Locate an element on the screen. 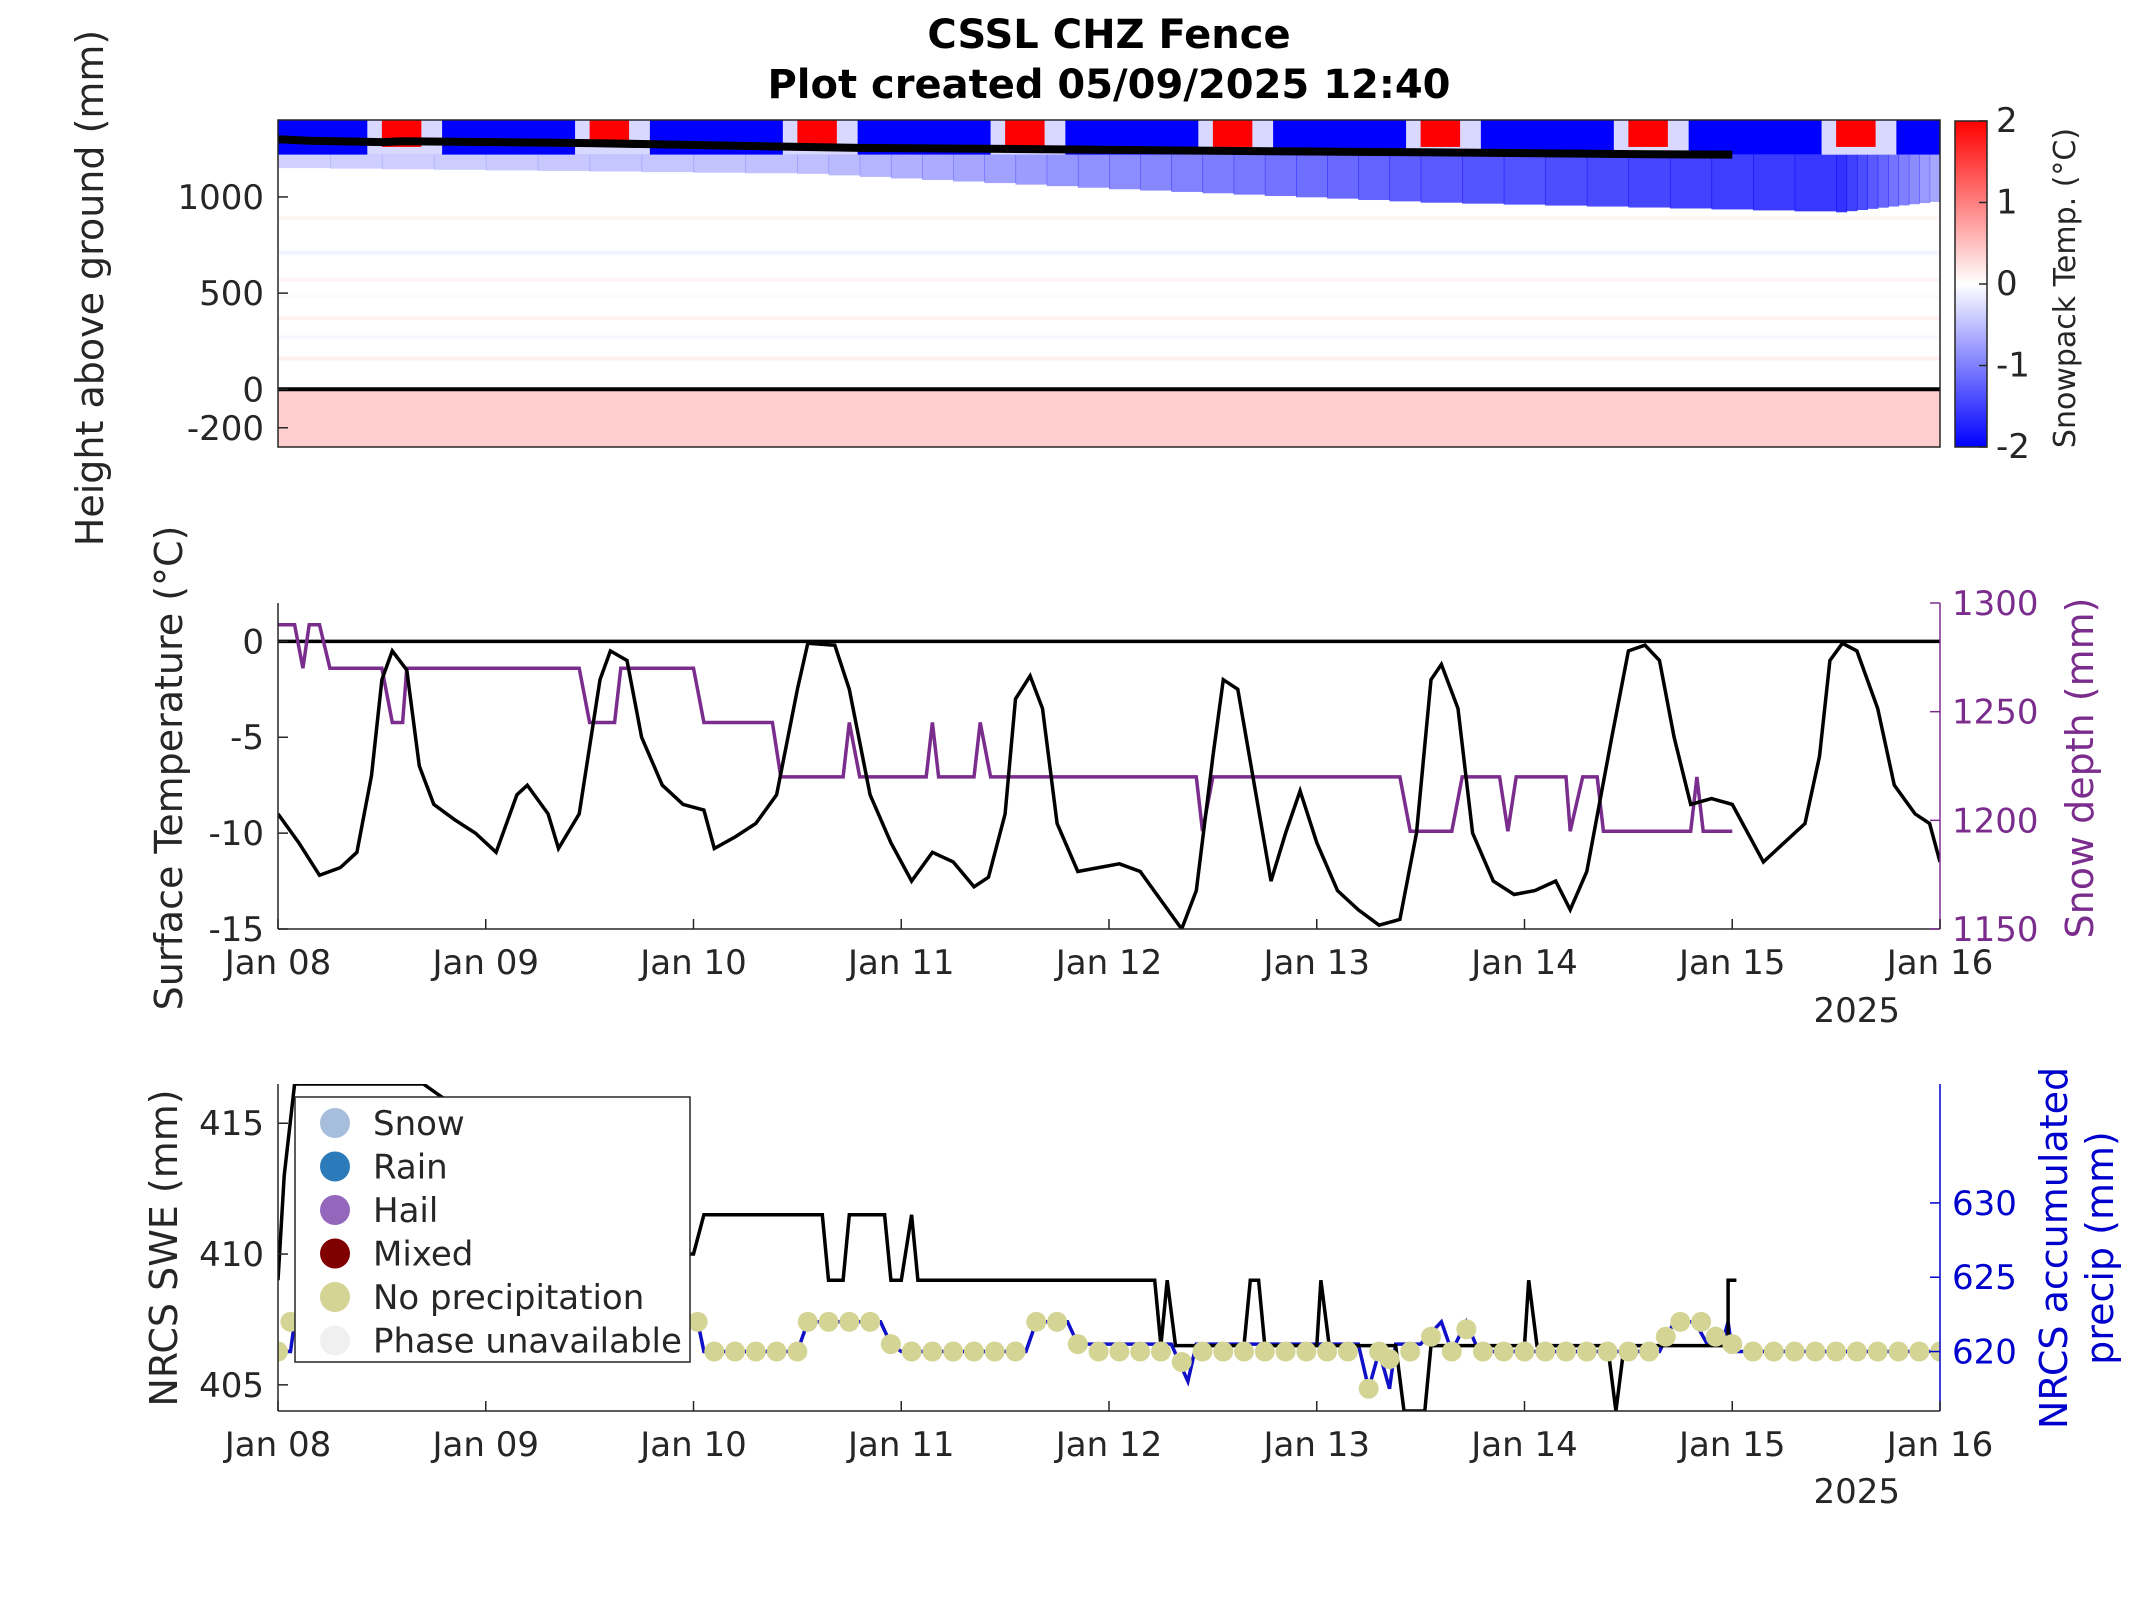 The image size is (2133, 1600). title-line-1: CSSL CHZ Fence is located at coordinates (1108, 35).